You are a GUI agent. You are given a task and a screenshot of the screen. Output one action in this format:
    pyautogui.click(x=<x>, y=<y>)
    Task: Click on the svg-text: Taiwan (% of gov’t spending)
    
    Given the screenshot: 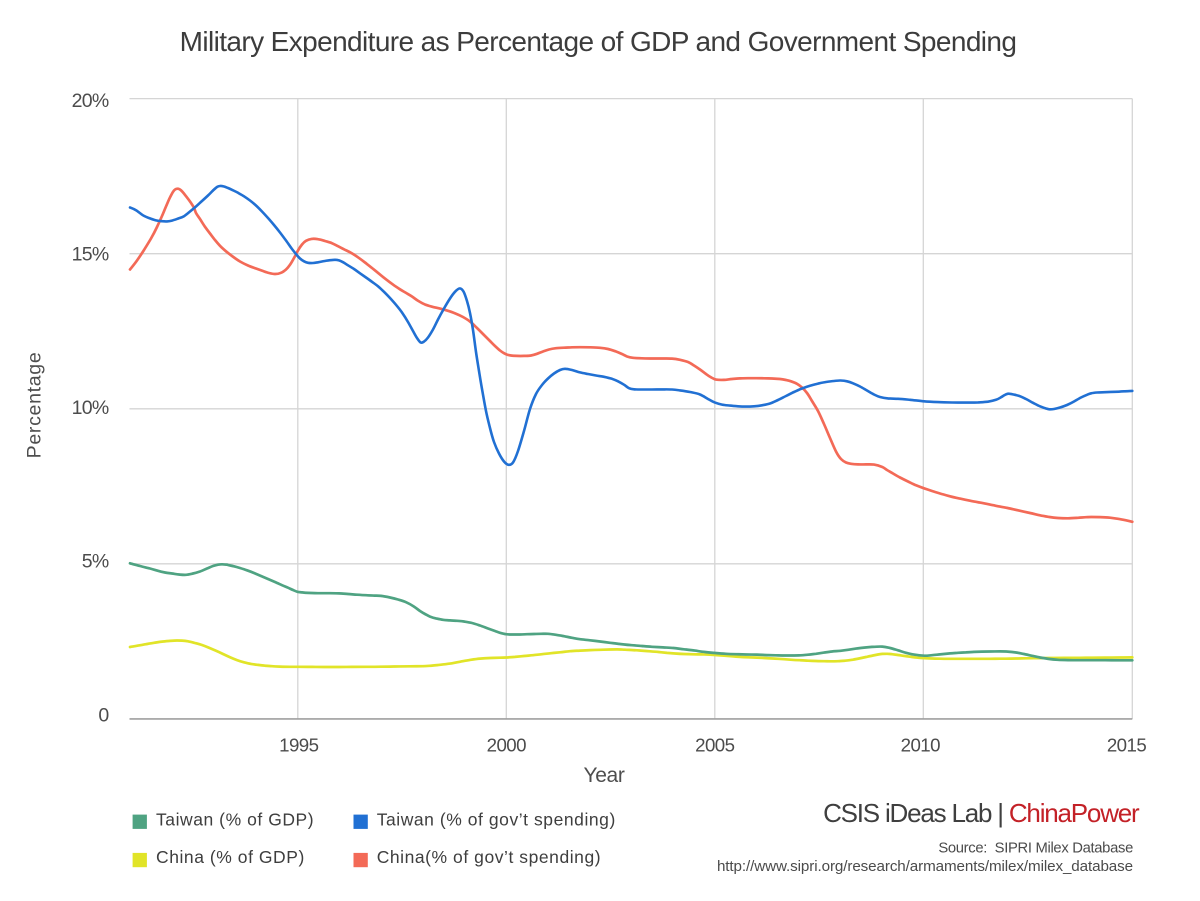 What is the action you would take?
    pyautogui.click(x=496, y=819)
    